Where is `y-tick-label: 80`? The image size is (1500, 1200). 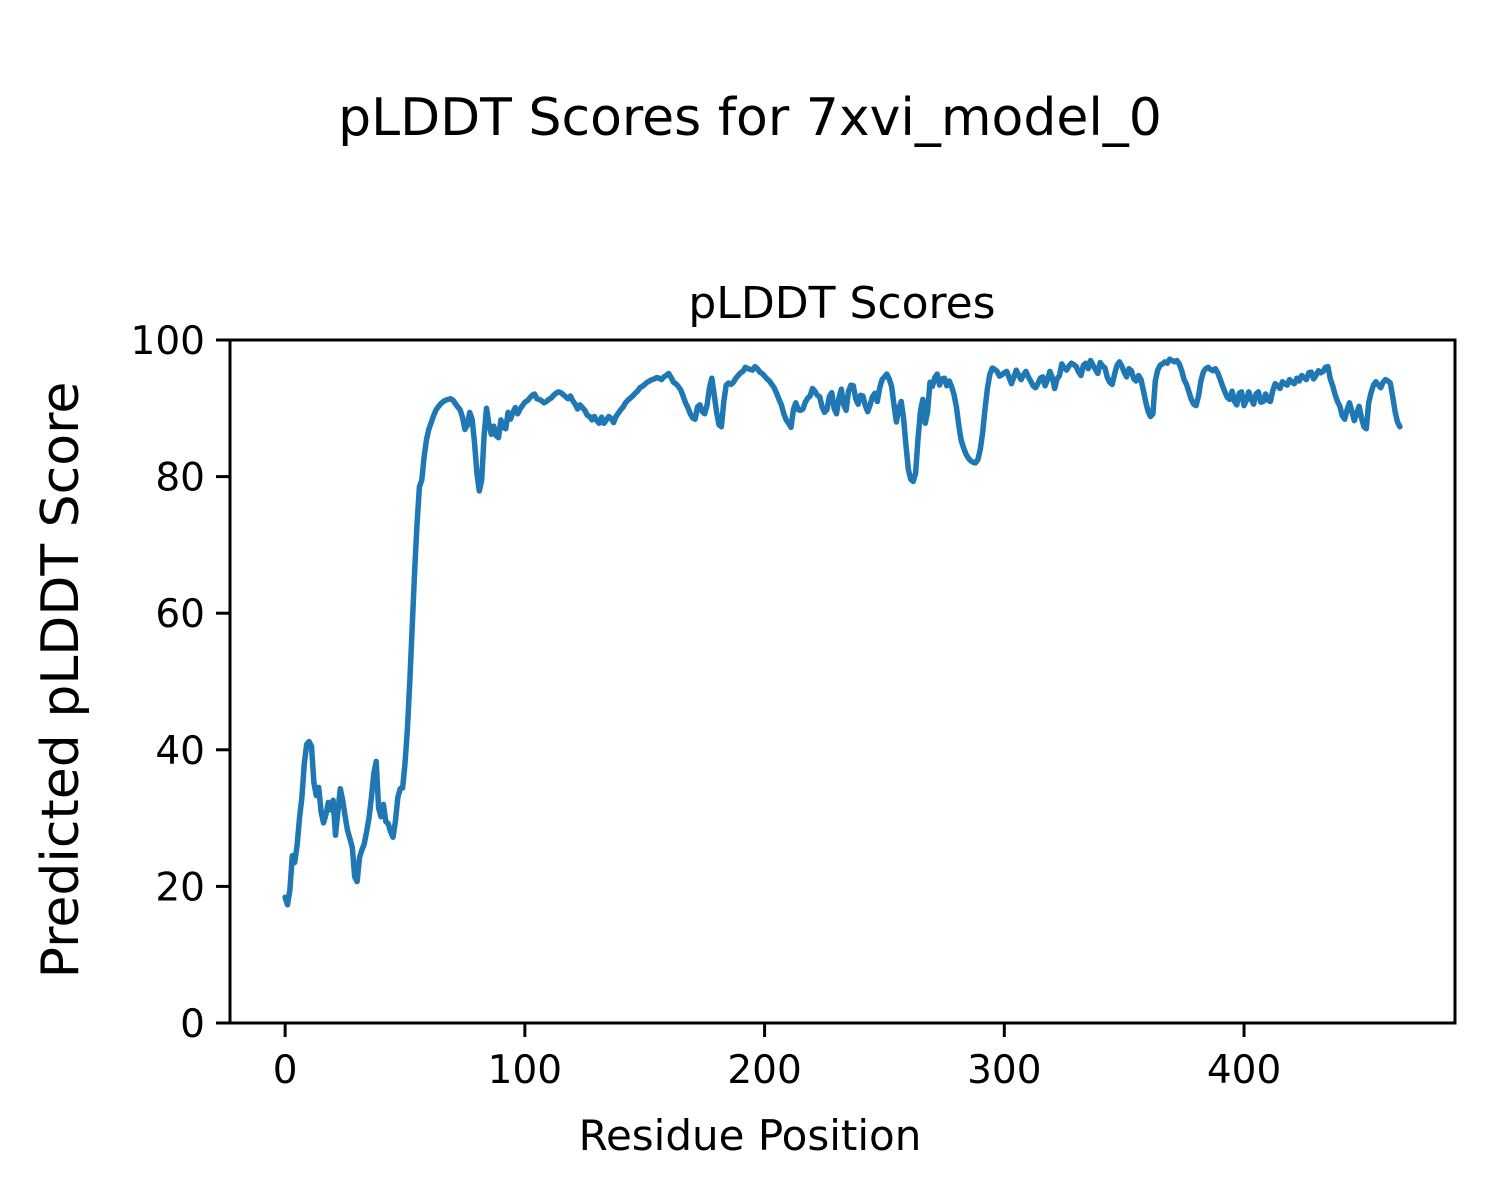
y-tick-label: 80 is located at coordinates (180, 478).